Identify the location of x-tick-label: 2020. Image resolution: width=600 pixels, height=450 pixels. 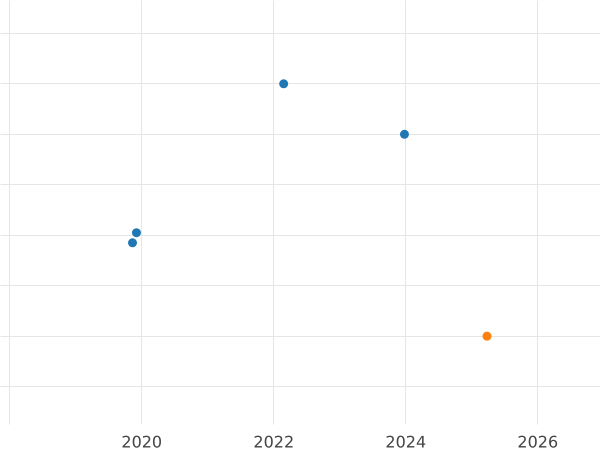
(141, 441).